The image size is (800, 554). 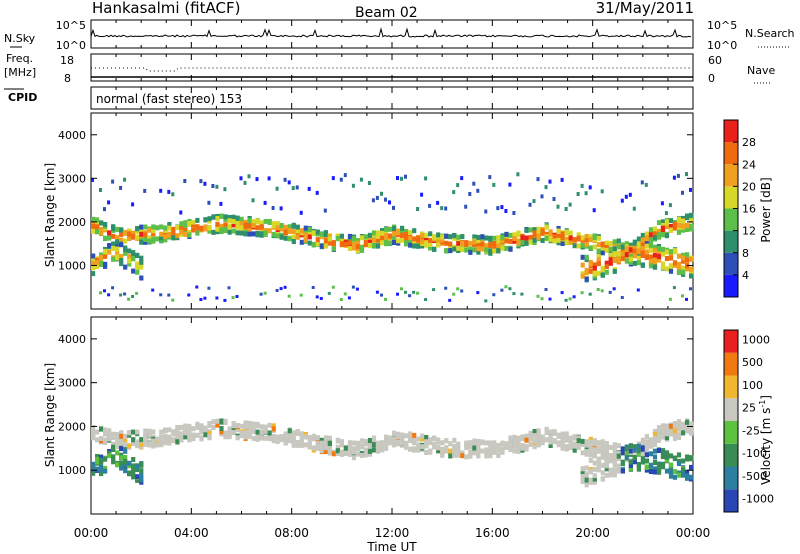 I want to click on velocity-colorbar-label-exp: -1, so click(x=762, y=404).